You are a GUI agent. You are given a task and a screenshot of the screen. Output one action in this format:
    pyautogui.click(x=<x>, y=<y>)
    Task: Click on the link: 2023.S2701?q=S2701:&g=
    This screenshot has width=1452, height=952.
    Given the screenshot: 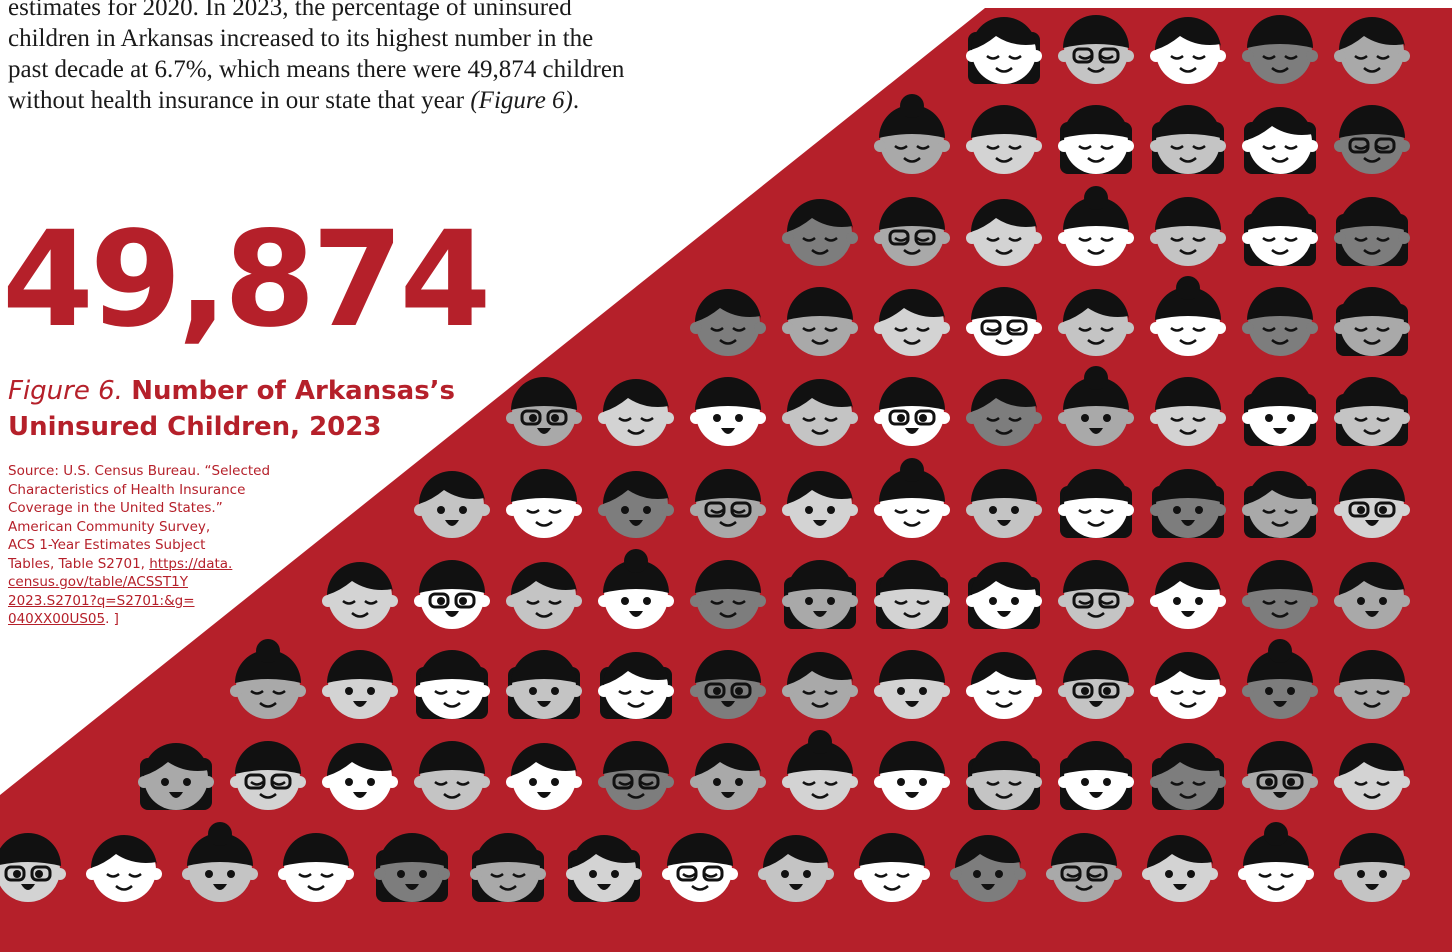 What is the action you would take?
    pyautogui.click(x=101, y=600)
    